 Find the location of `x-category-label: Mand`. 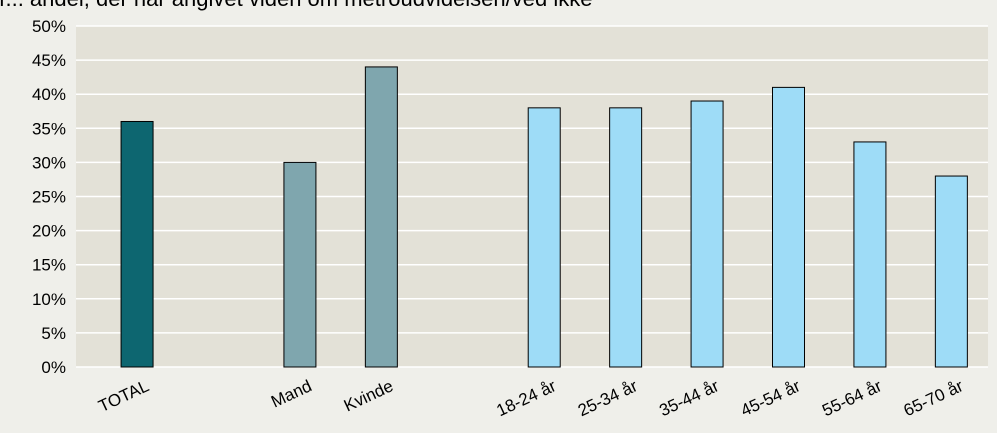

x-category-label: Mand is located at coordinates (291, 393).